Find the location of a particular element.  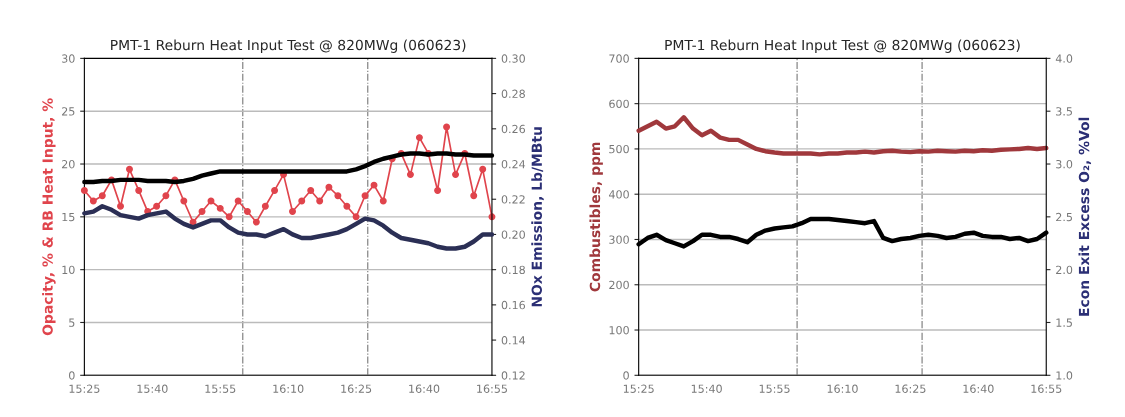

y-tick-label: 400 is located at coordinates (618, 194).